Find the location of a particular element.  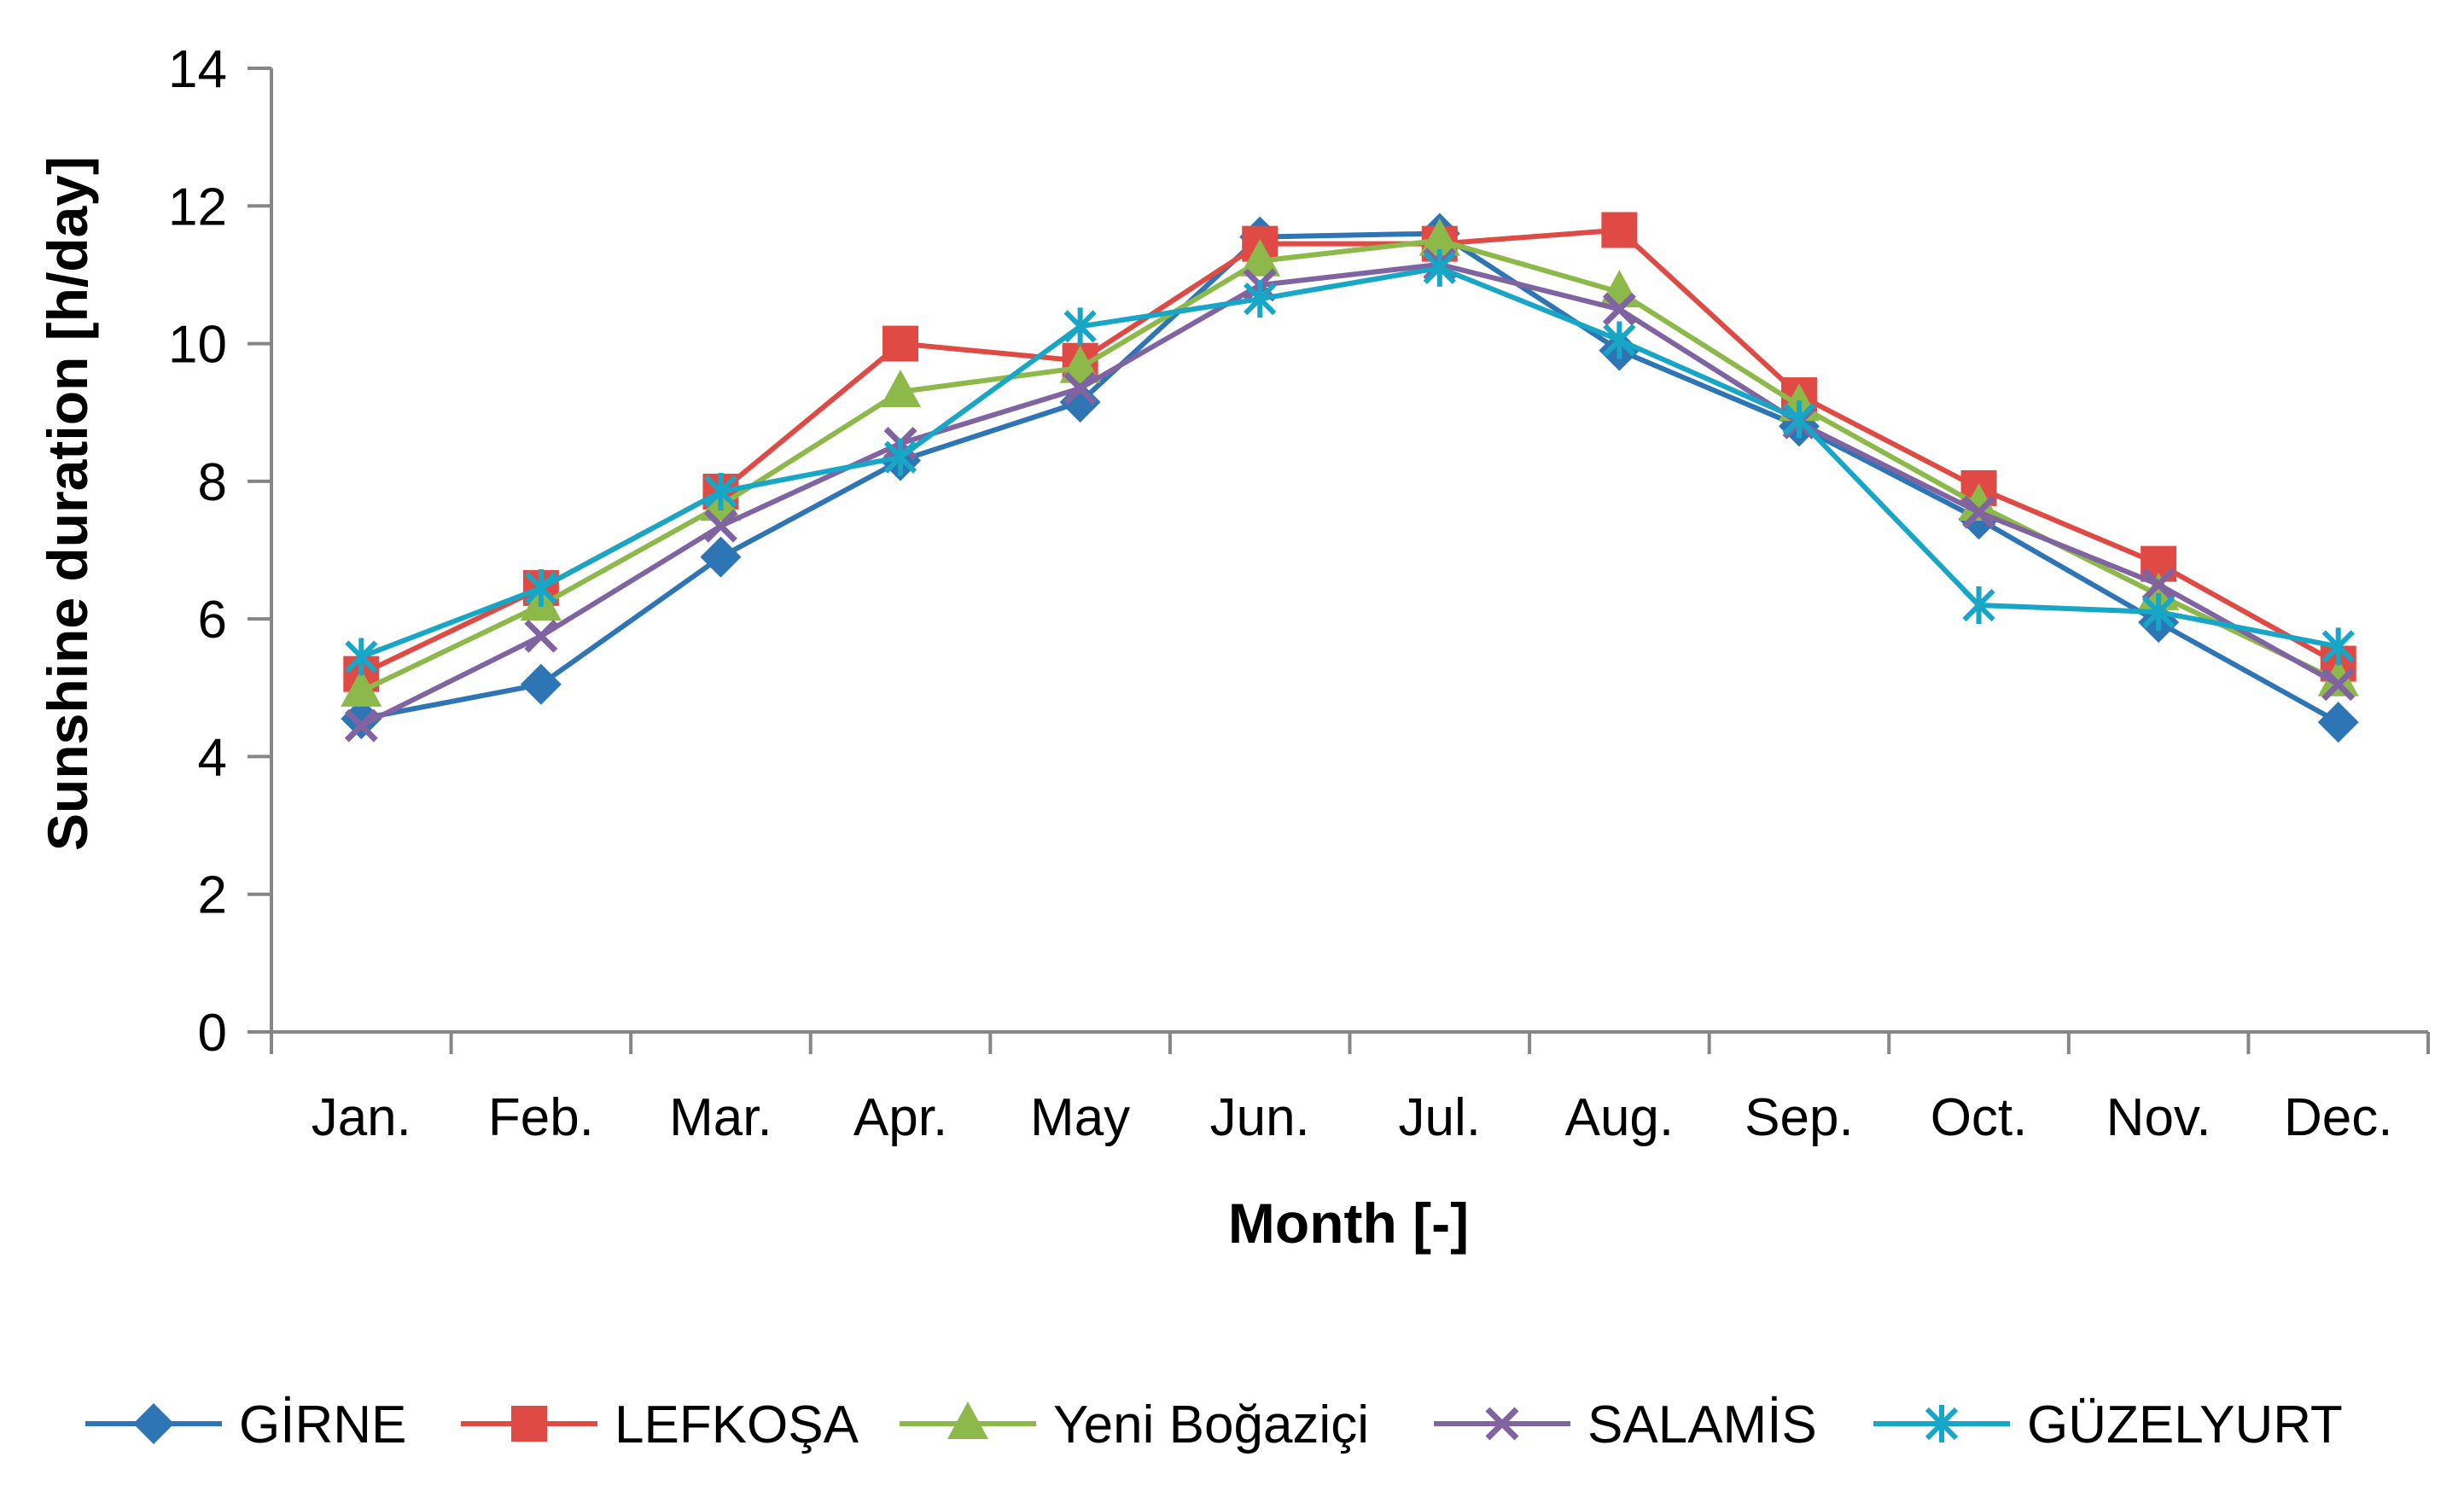

x-tick-label: May is located at coordinates (1080, 1118).